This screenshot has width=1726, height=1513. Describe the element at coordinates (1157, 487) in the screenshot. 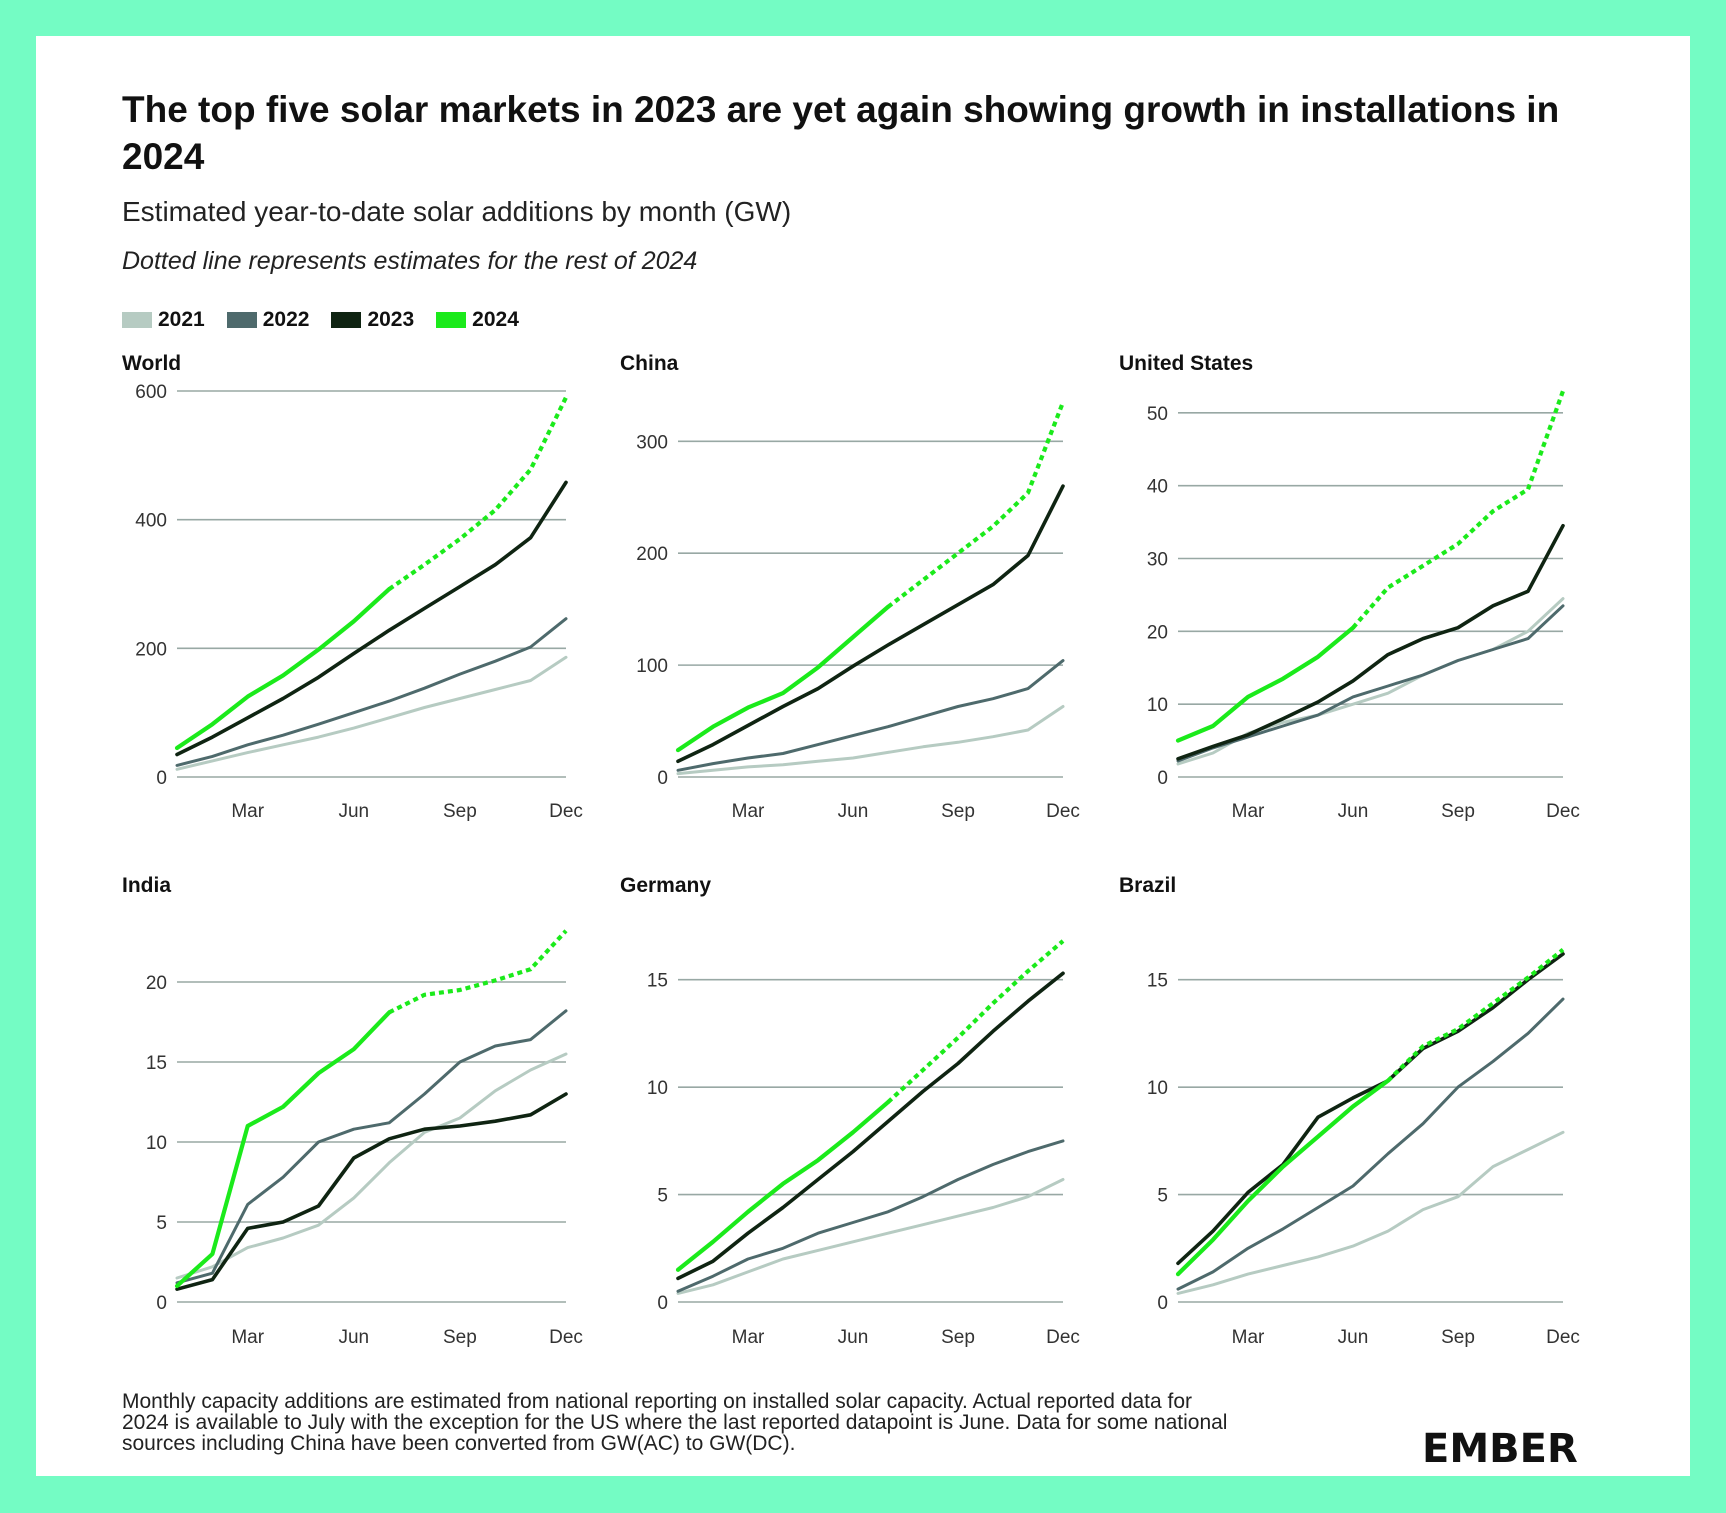

I see `y-tick-label: 40` at that location.